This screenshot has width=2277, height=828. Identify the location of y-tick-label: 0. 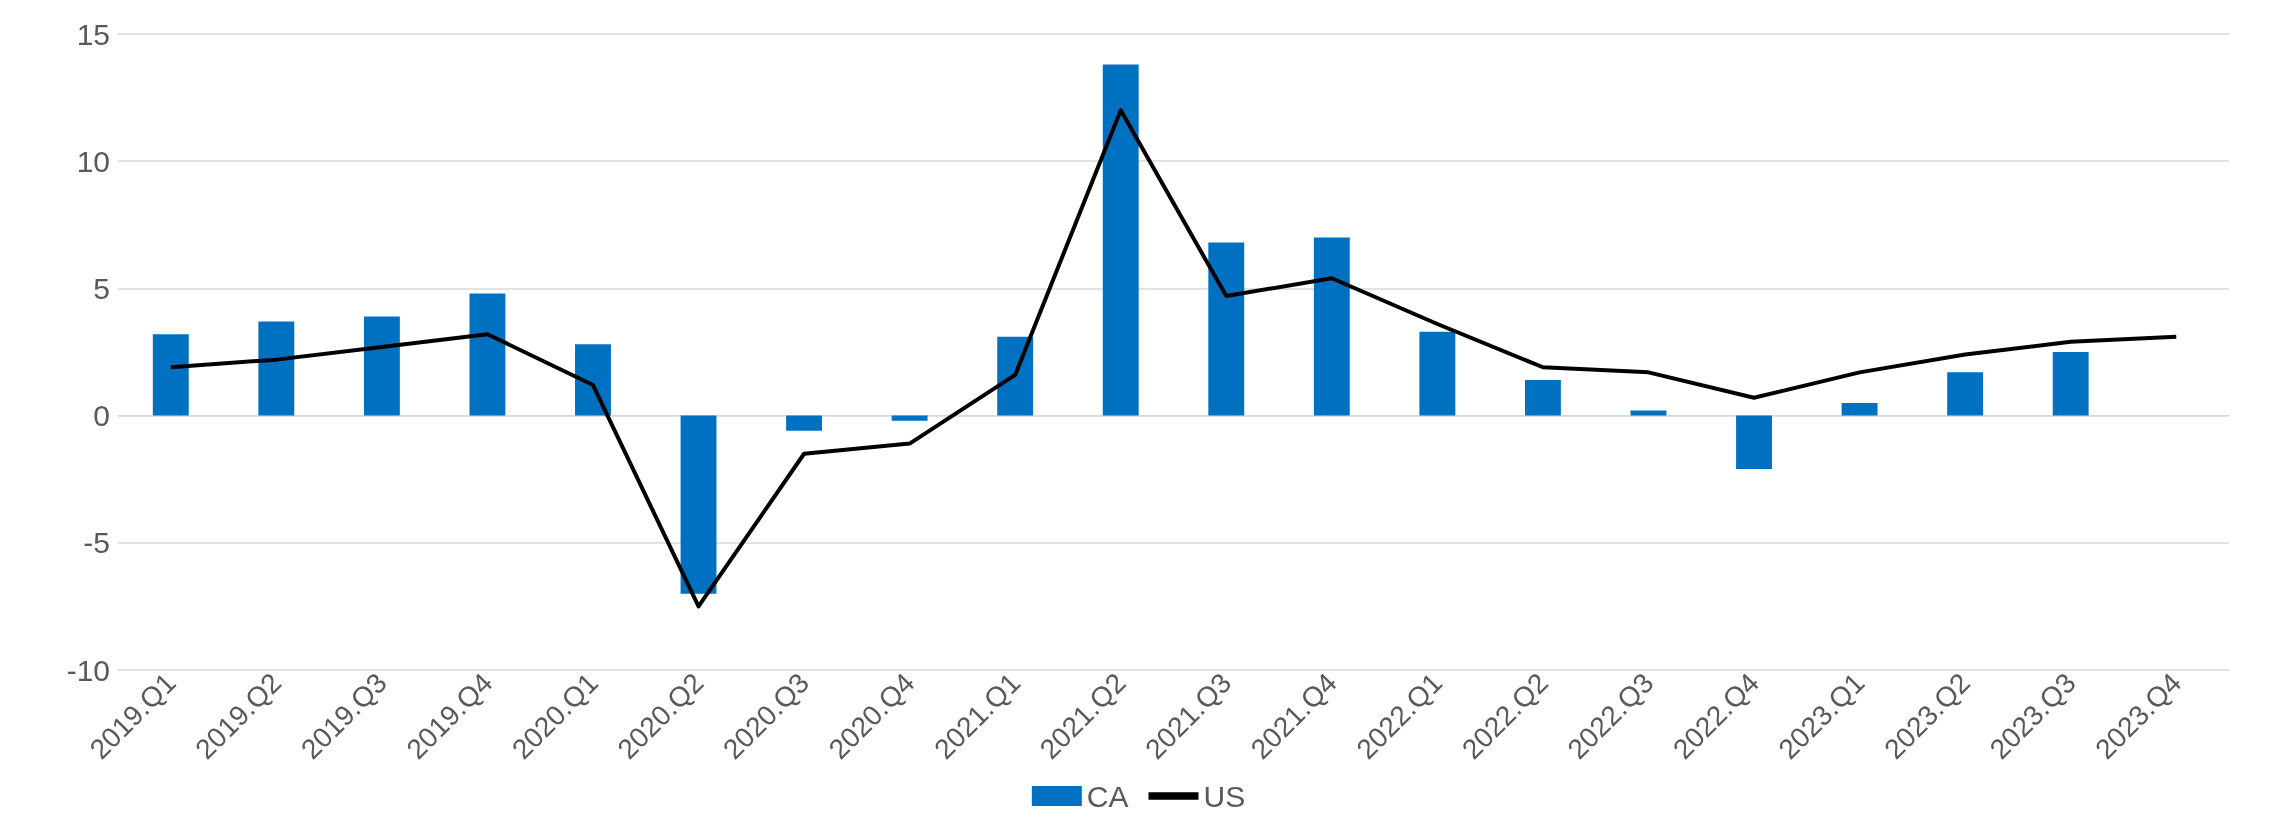
(101, 416).